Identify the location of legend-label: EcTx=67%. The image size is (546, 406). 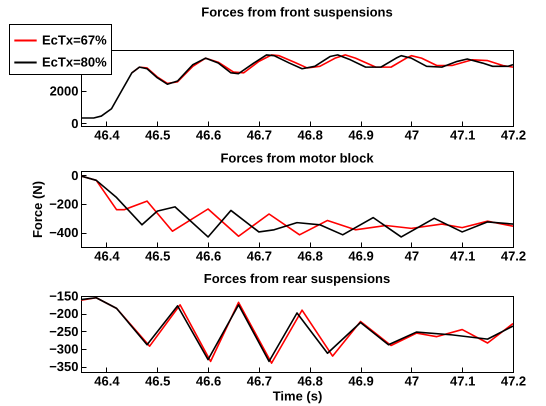
(75, 40).